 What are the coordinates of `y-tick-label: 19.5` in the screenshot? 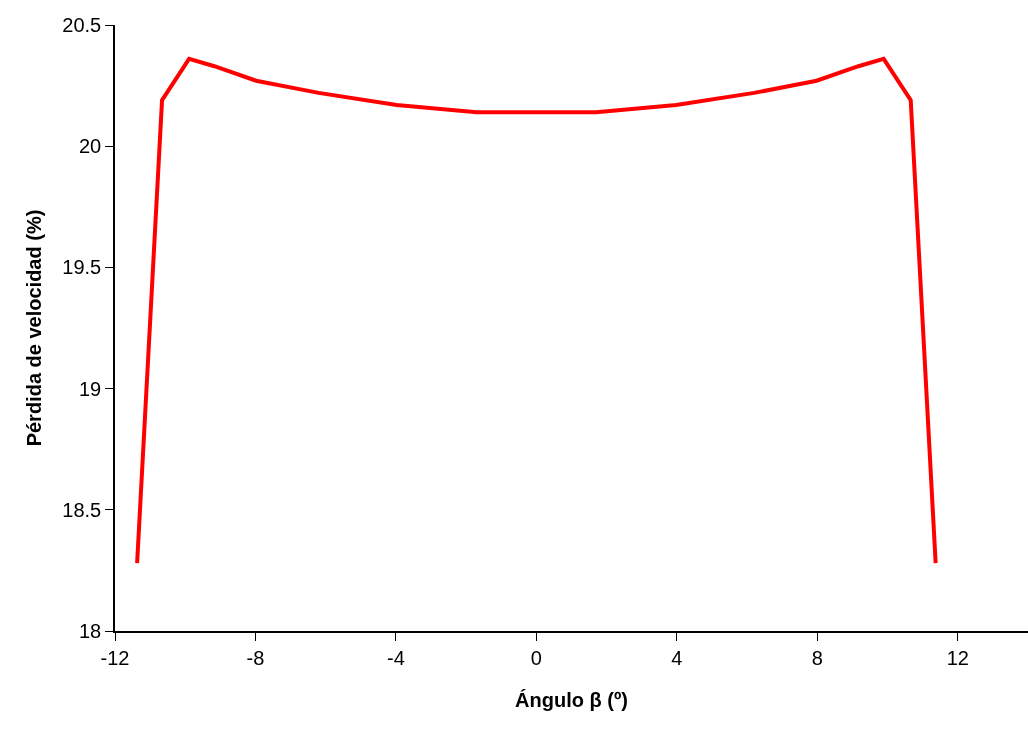 It's located at (82, 267).